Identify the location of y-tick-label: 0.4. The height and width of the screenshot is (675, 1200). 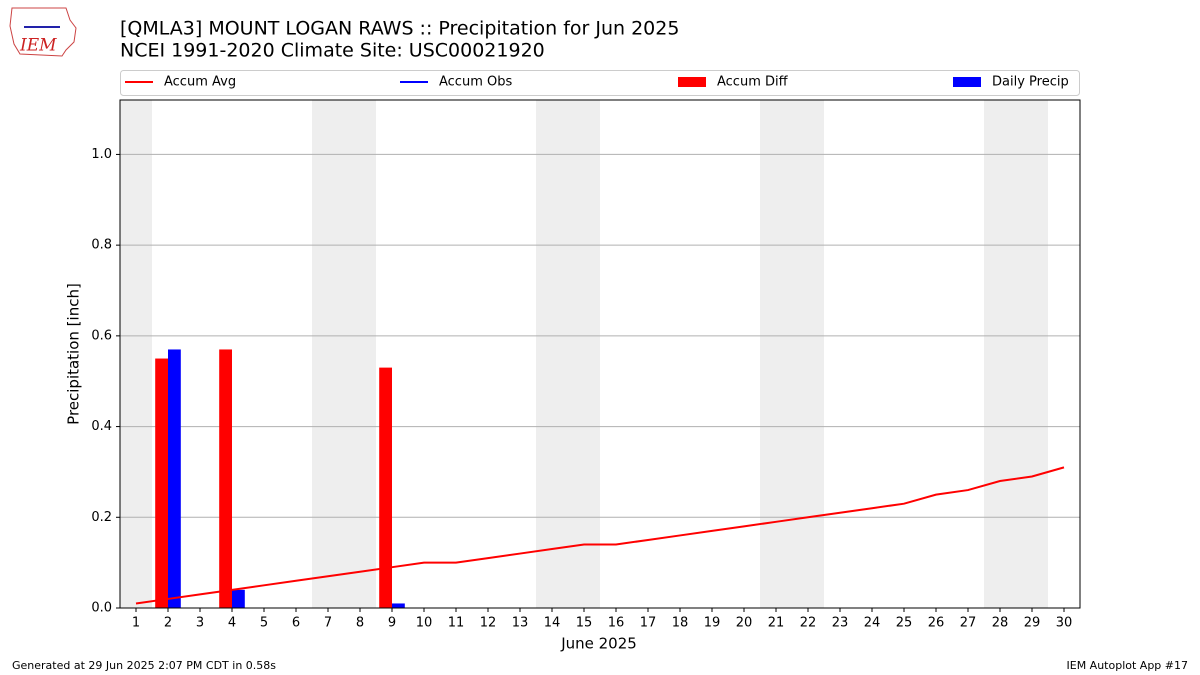
(101, 426).